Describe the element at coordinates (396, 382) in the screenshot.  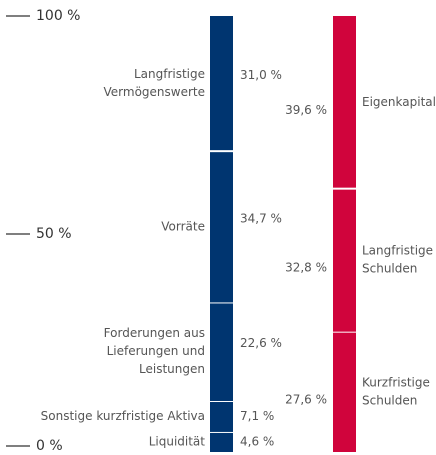
I see `segment-name: Kurzfristige` at that location.